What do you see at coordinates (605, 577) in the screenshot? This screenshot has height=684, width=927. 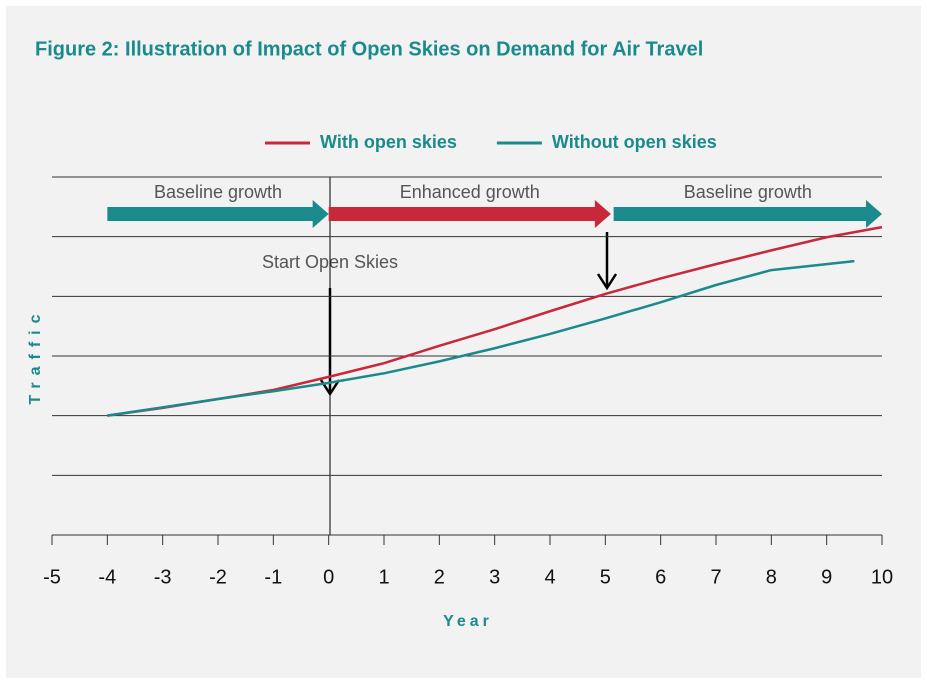 I see `x-tick-label: 5` at bounding box center [605, 577].